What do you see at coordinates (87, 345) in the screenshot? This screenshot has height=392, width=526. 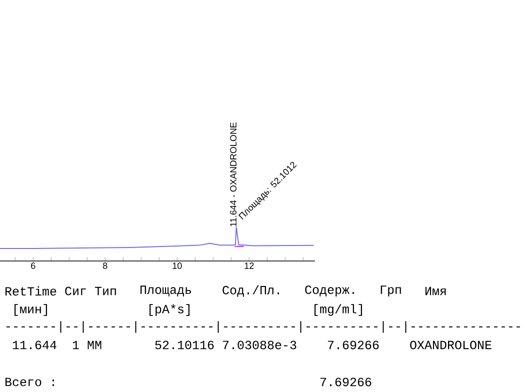 I see `text: 1 MM` at bounding box center [87, 345].